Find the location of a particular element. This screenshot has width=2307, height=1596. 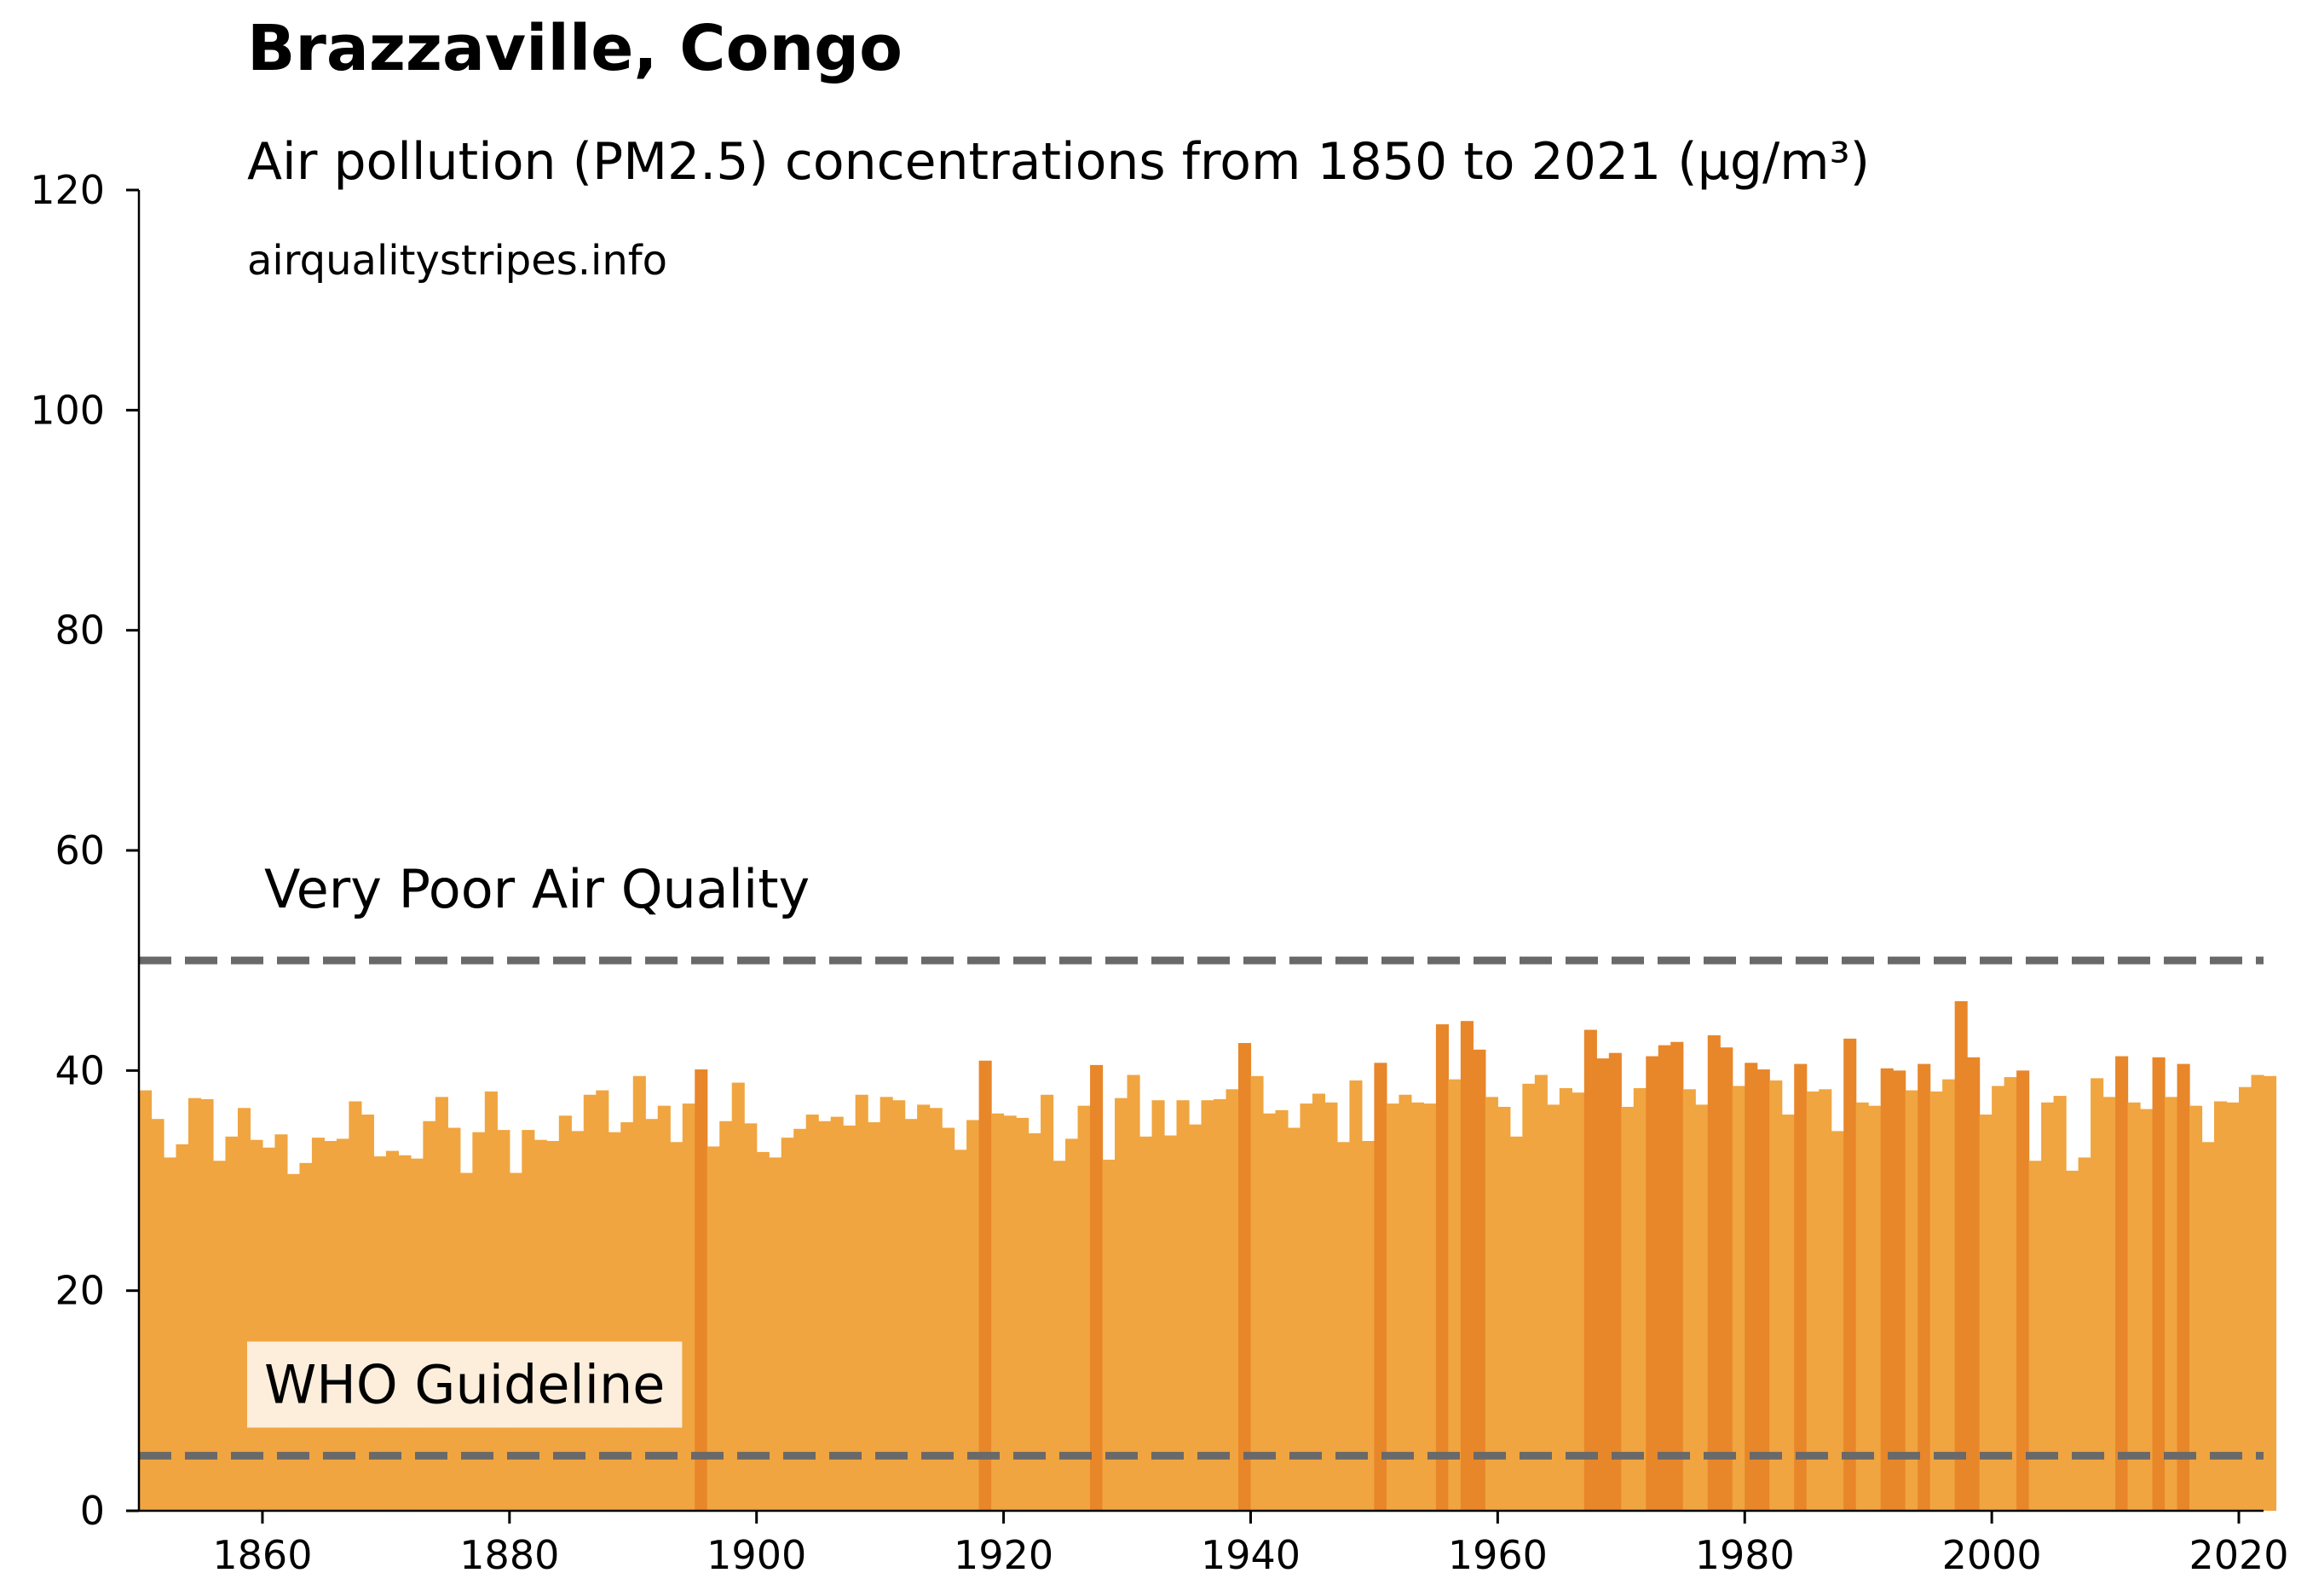

bar-1941 is located at coordinates (1269, 1312).